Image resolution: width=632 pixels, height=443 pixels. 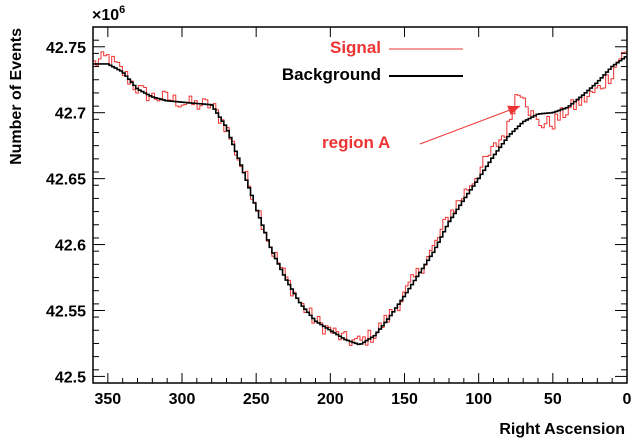 I want to click on y-tick-label: 42.65, so click(x=66, y=180).